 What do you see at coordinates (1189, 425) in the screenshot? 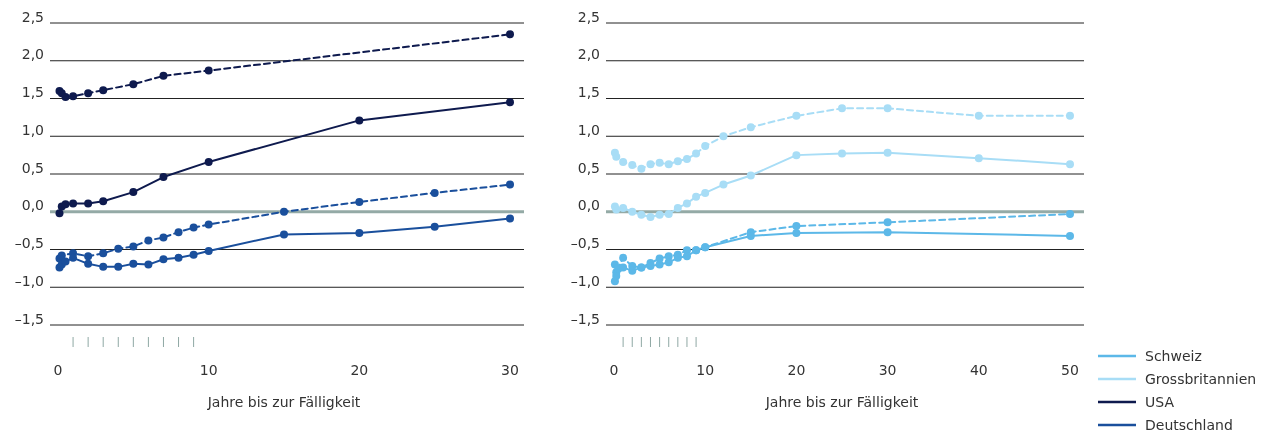
I see `legend-label: Deutschland` at bounding box center [1189, 425].